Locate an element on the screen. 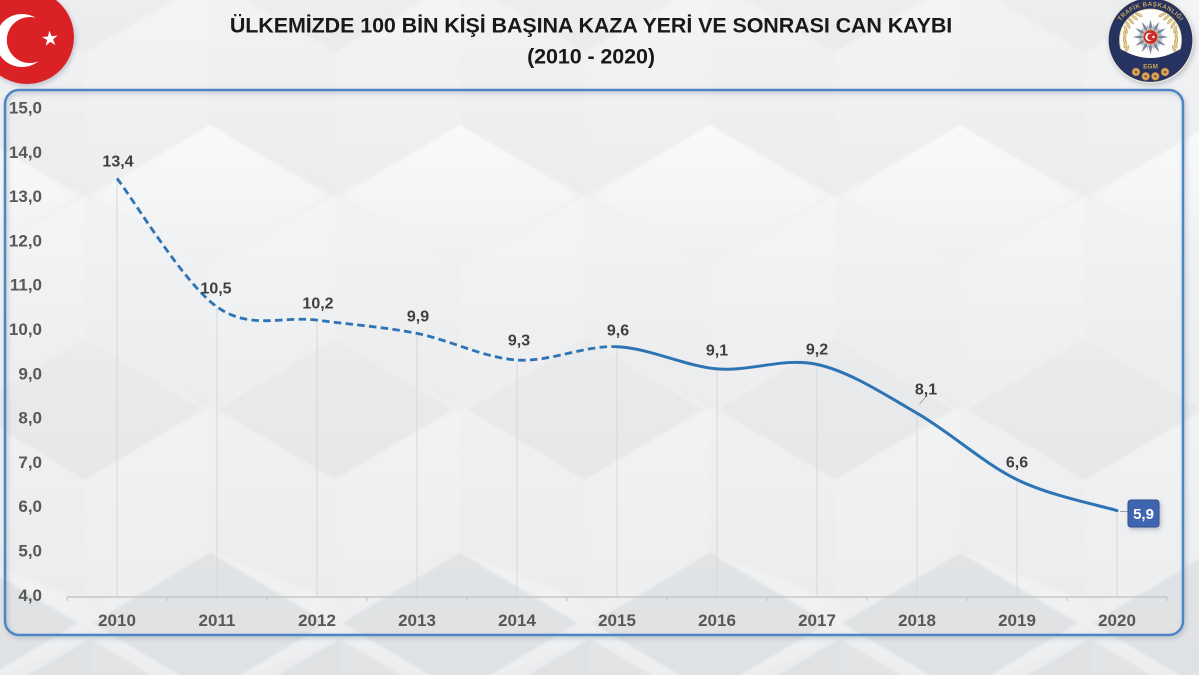 The image size is (1199, 675). svg-text: 10,0 is located at coordinates (25, 329).